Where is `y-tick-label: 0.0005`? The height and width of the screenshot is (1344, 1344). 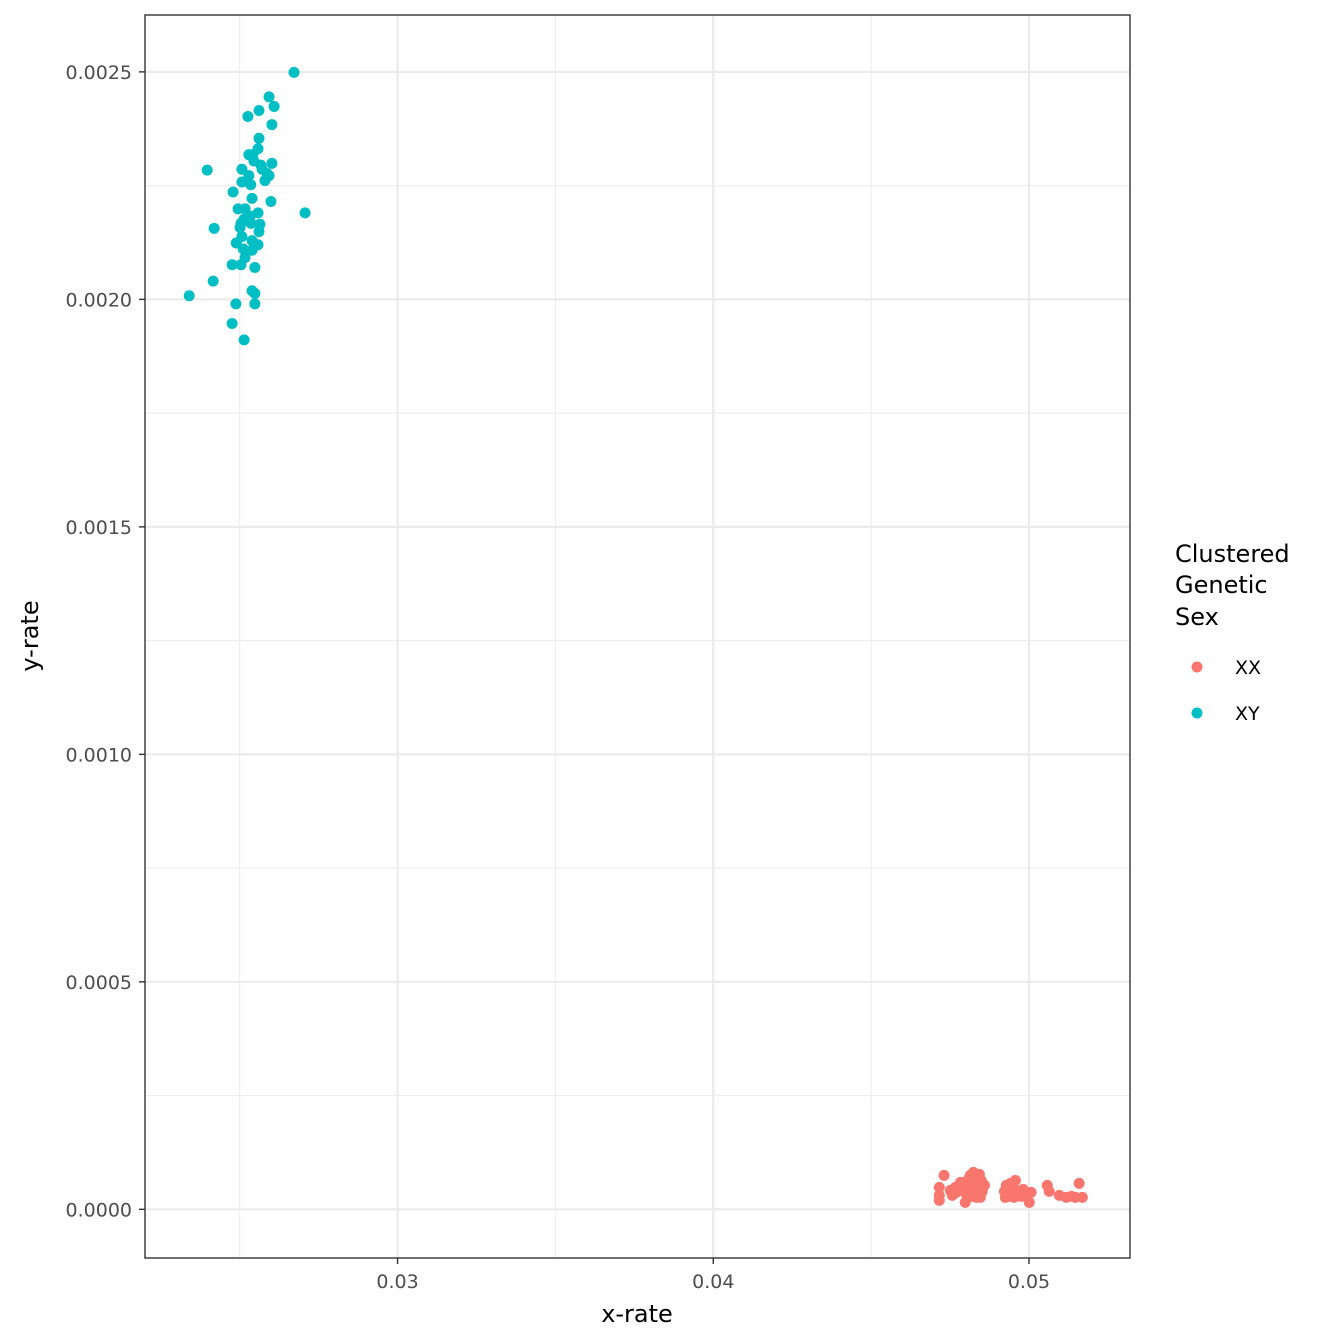
y-tick-label: 0.0005 is located at coordinates (99, 983).